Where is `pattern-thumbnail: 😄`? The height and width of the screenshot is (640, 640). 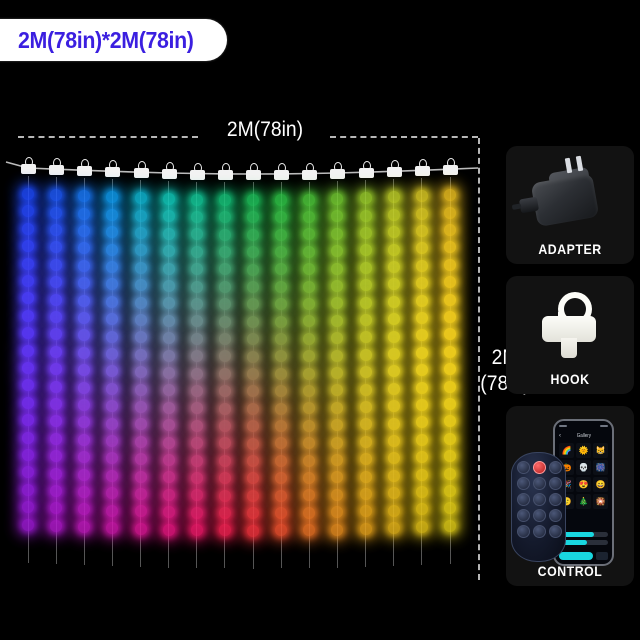 pattern-thumbnail: 😄 is located at coordinates (600, 484).